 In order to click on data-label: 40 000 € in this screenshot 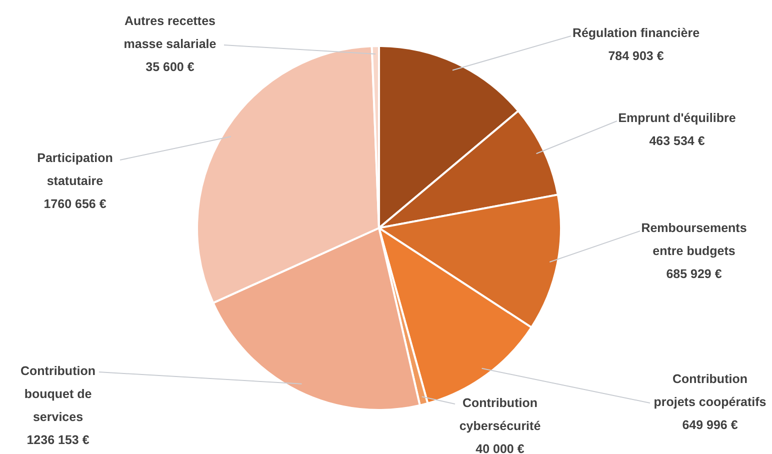, I will do `click(500, 448)`.